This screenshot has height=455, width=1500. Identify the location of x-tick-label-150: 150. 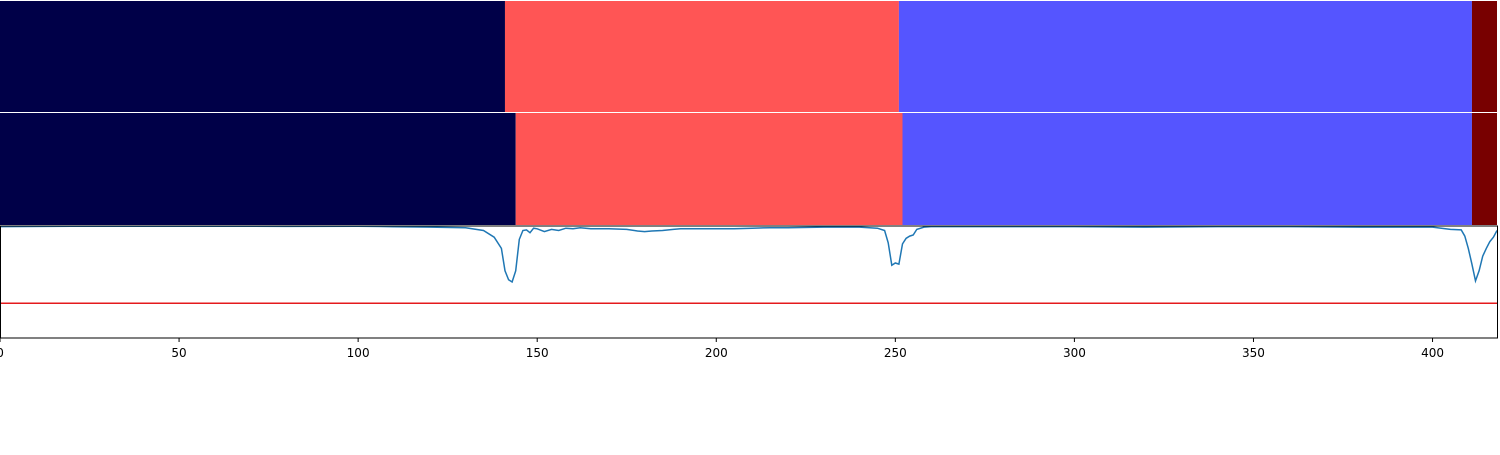
(537, 353).